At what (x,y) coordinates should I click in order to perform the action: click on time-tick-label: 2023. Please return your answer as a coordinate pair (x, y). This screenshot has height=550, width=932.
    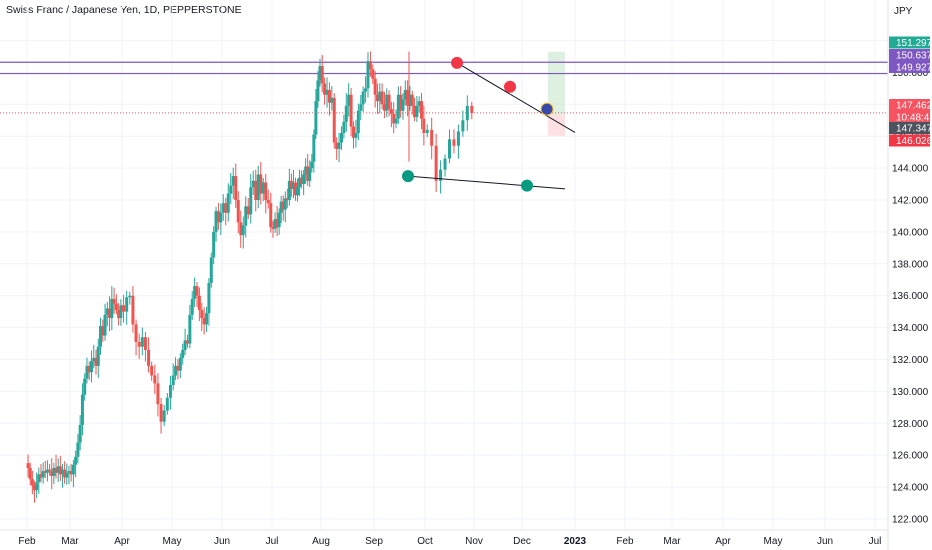
    Looking at the image, I should click on (575, 541).